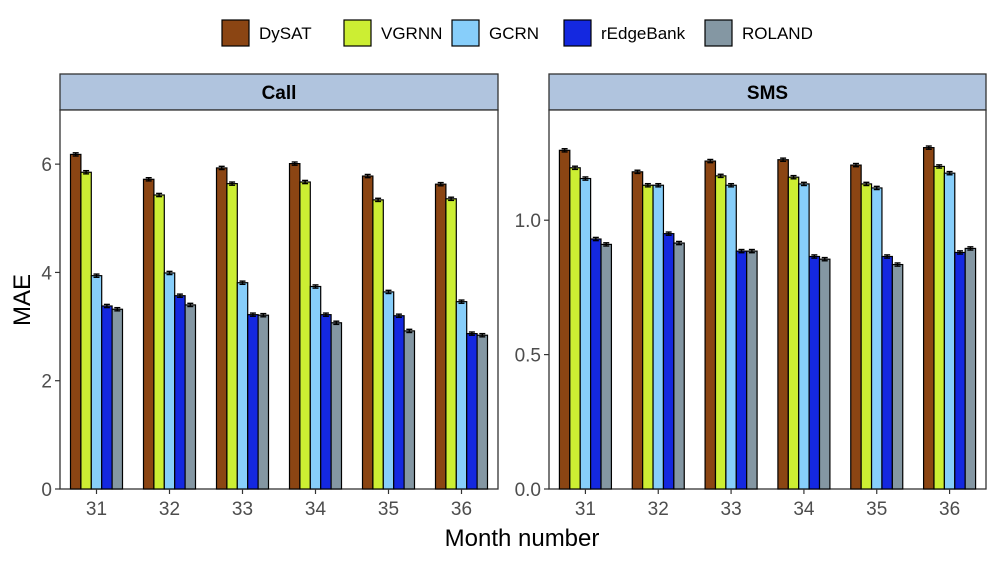 This screenshot has height=561, width=997. I want to click on panel-title: SMS, so click(767, 93).